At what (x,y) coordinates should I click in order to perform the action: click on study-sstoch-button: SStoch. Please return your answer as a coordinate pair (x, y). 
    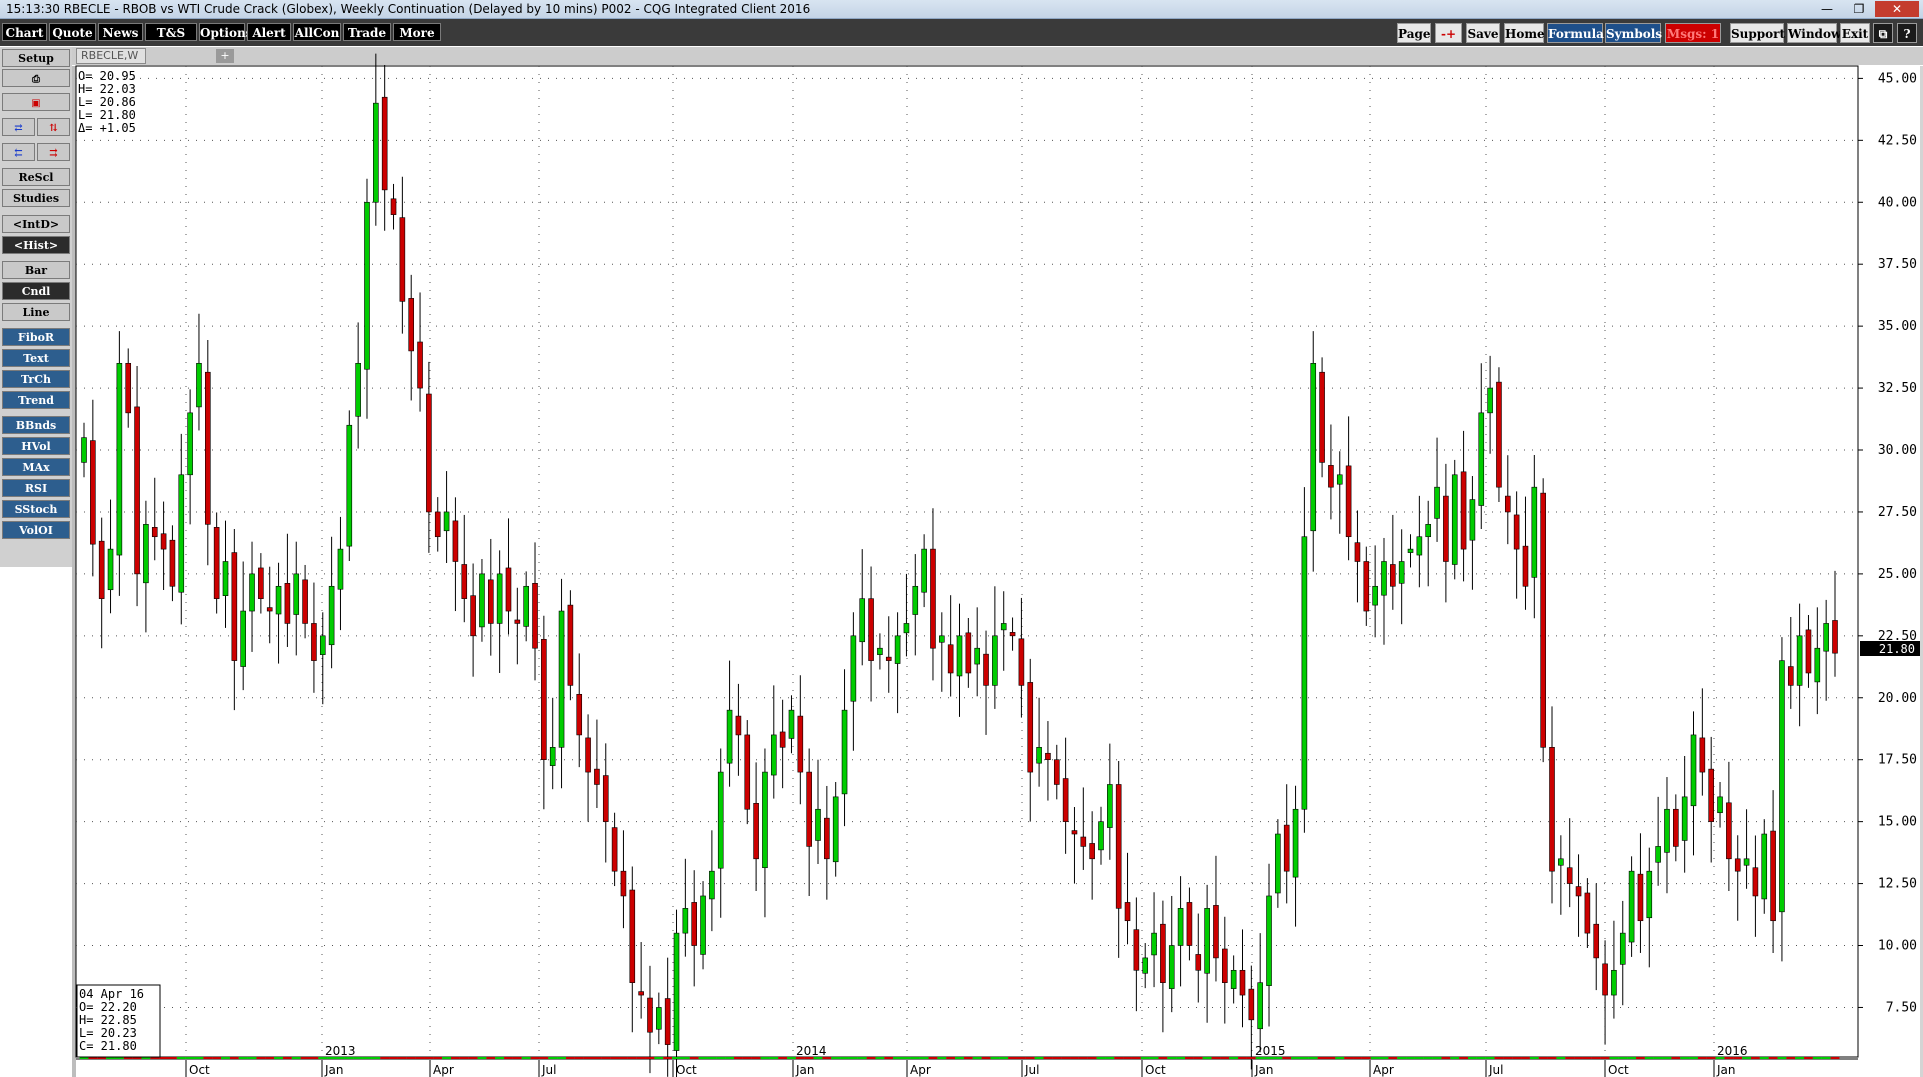
    Looking at the image, I should click on (36, 509).